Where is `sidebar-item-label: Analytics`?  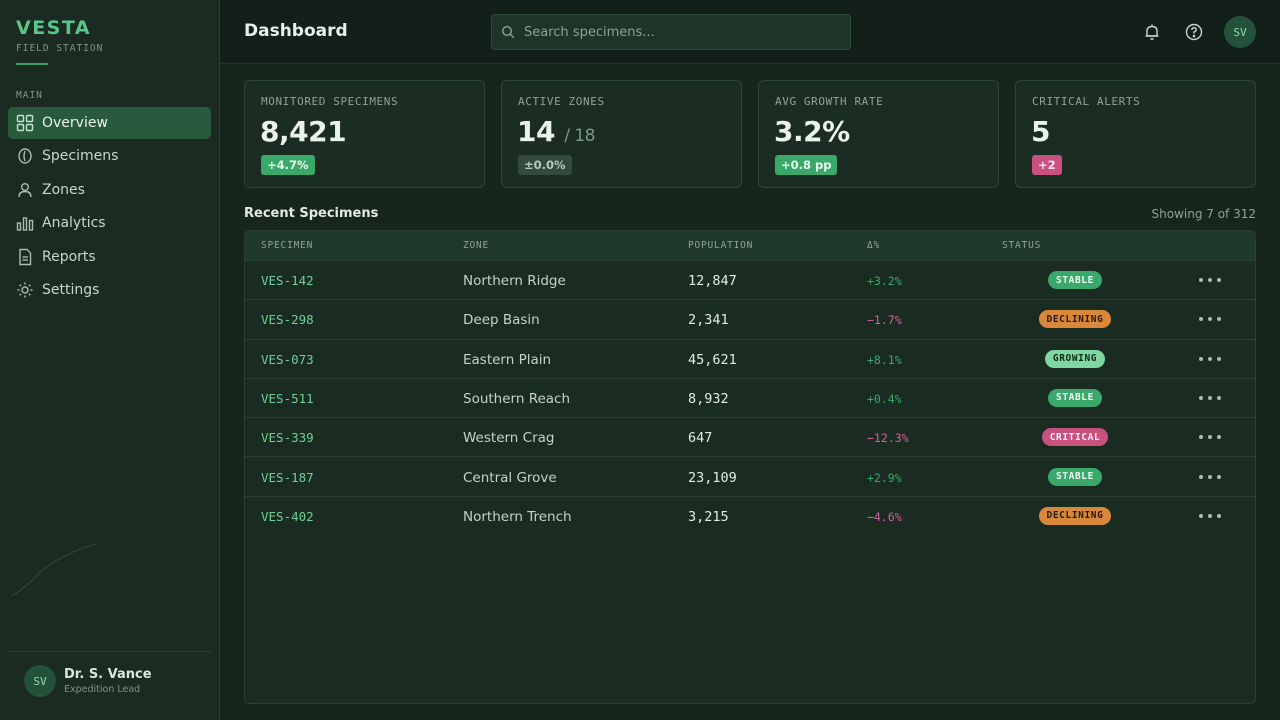
sidebar-item-label: Analytics is located at coordinates (74, 223).